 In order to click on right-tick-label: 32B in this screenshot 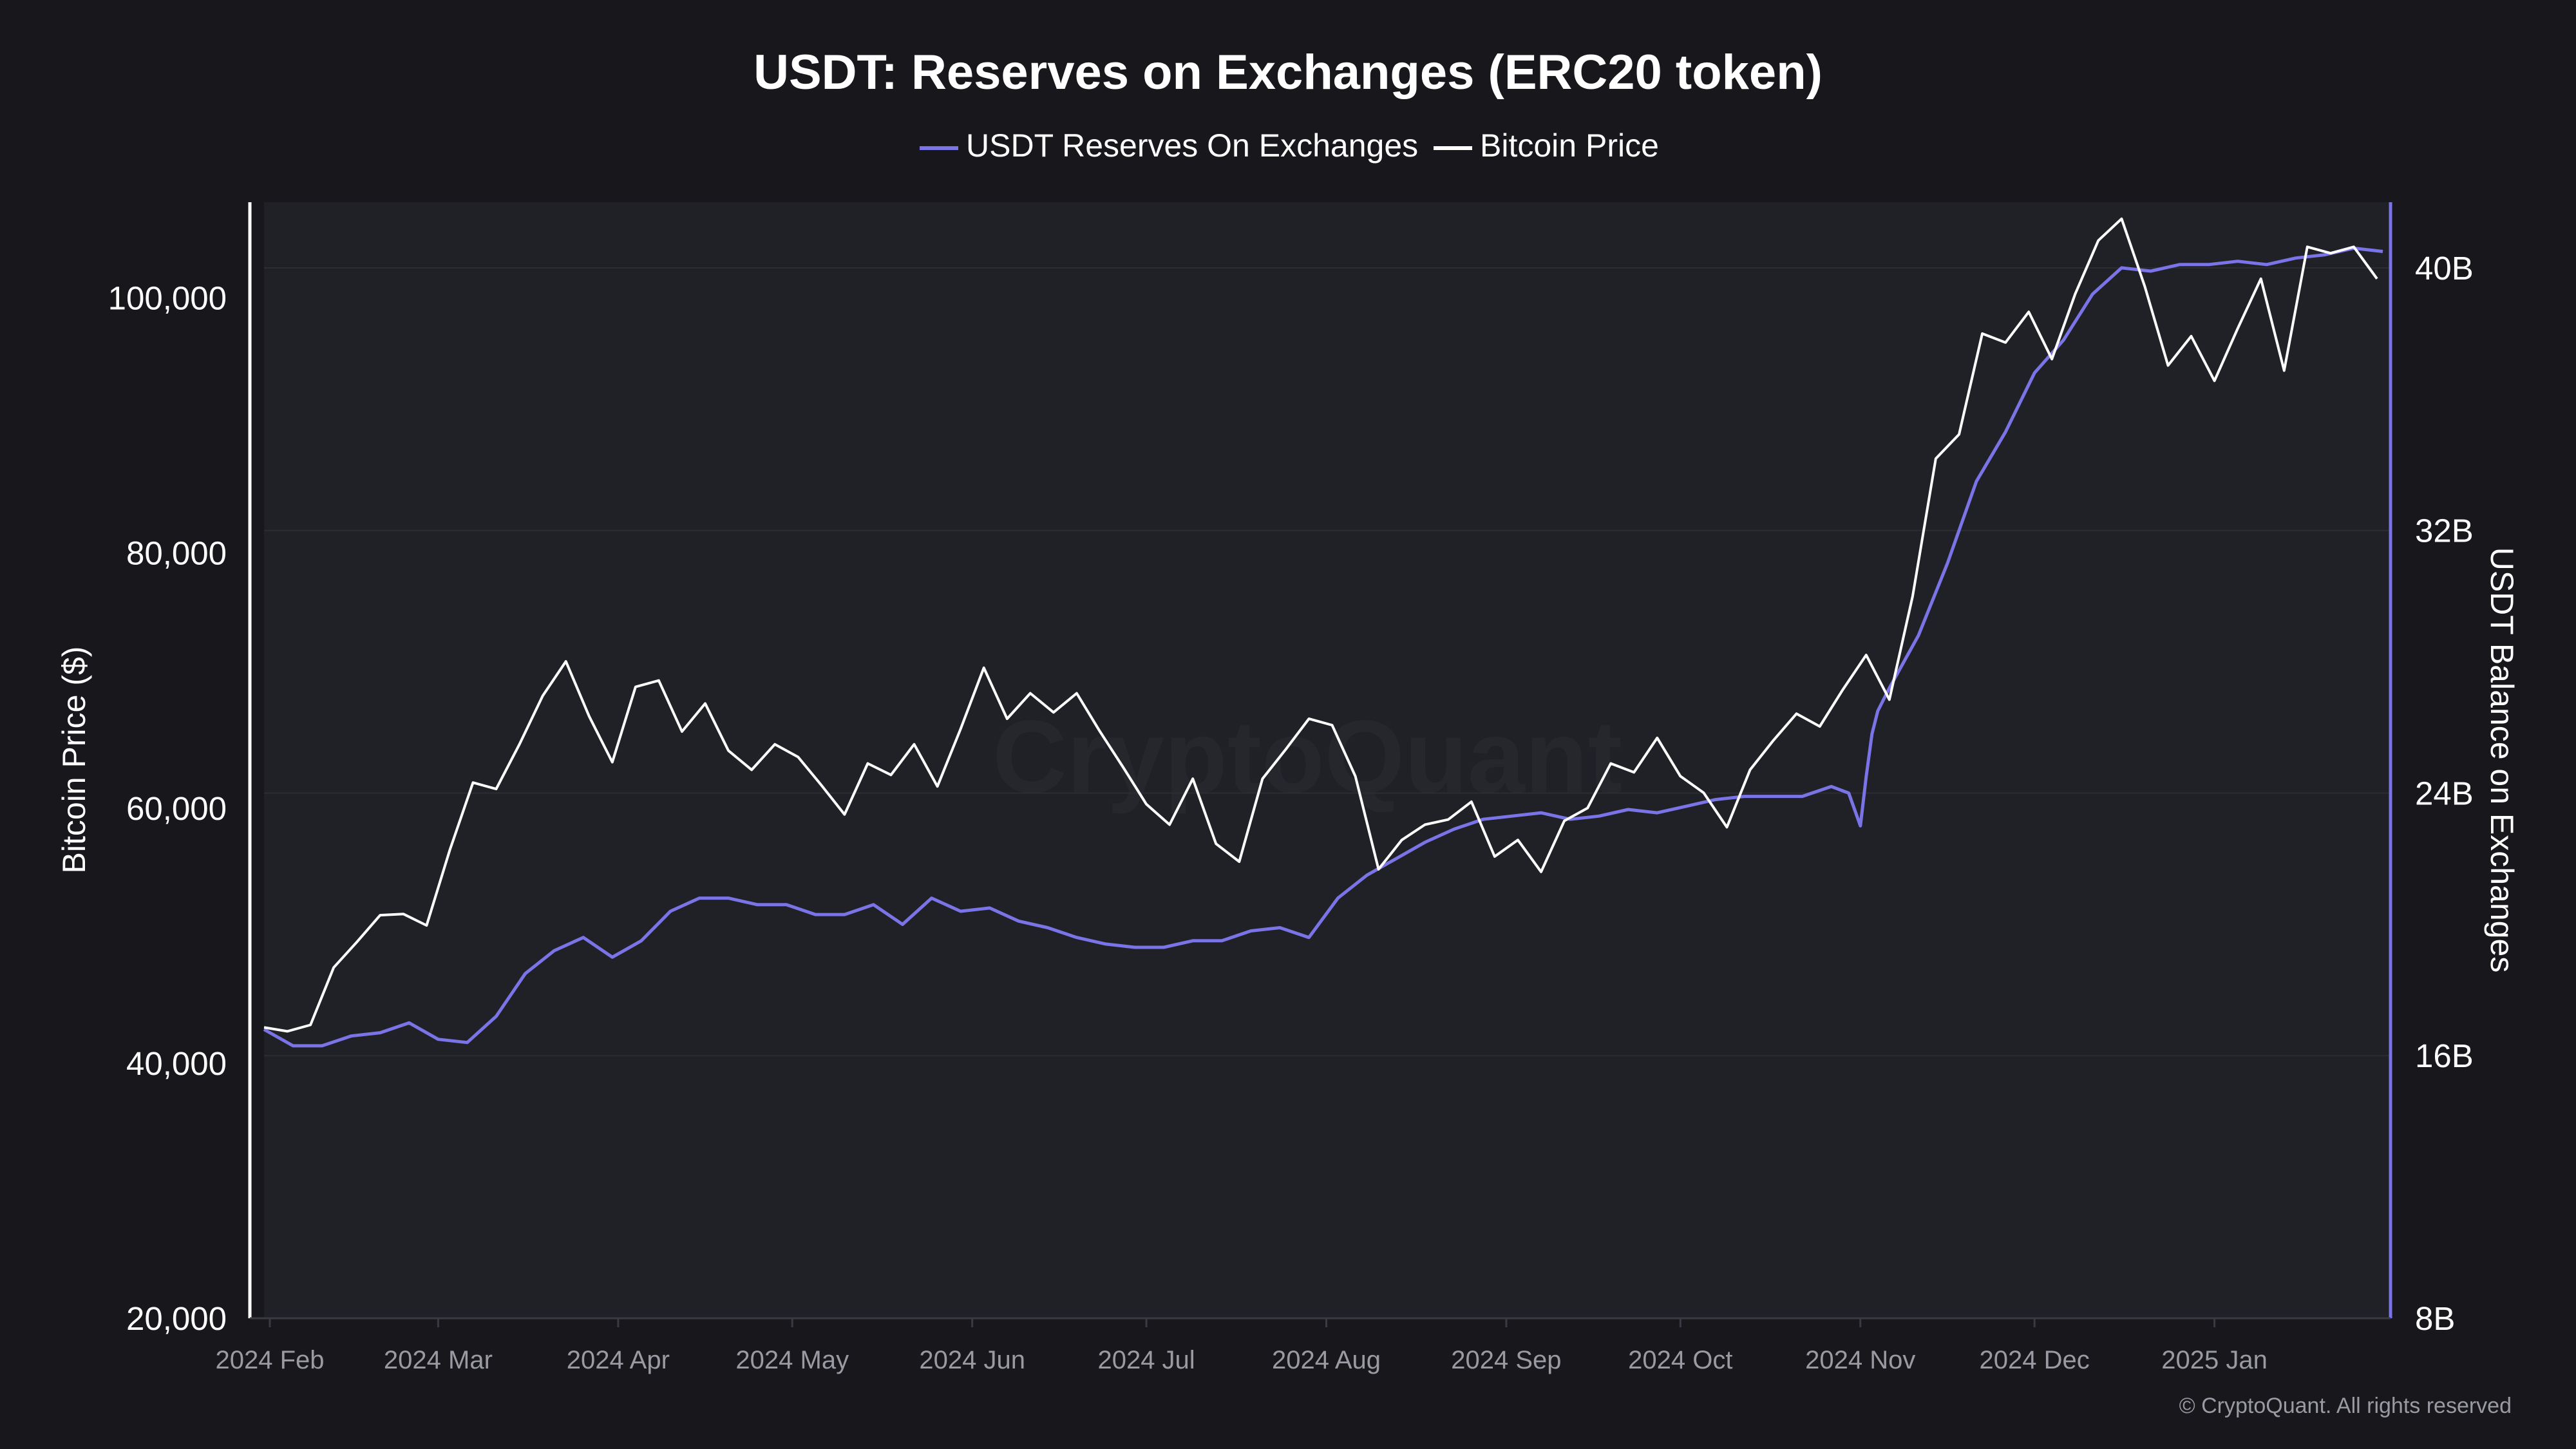, I will do `click(2444, 531)`.